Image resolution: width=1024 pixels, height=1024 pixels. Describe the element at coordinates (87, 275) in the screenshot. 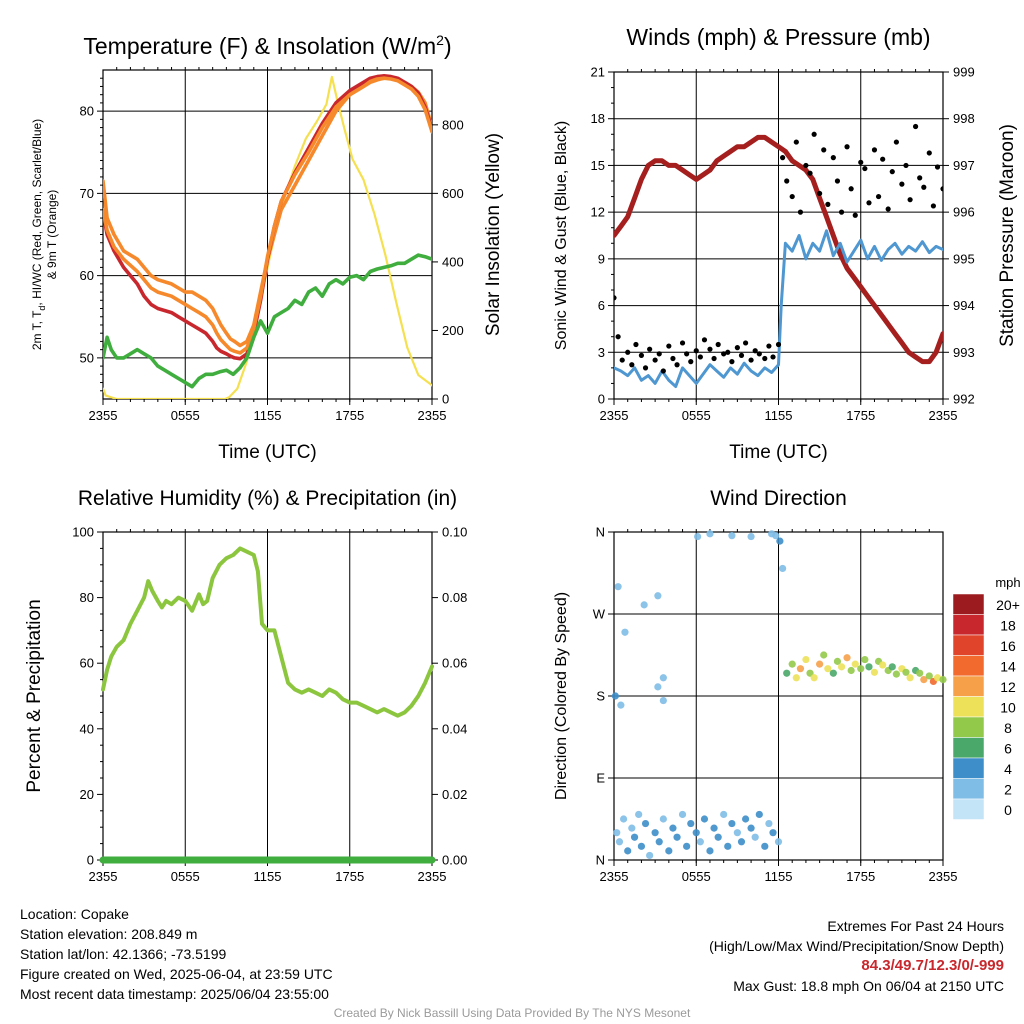

I see `y-tick-label: 60` at that location.